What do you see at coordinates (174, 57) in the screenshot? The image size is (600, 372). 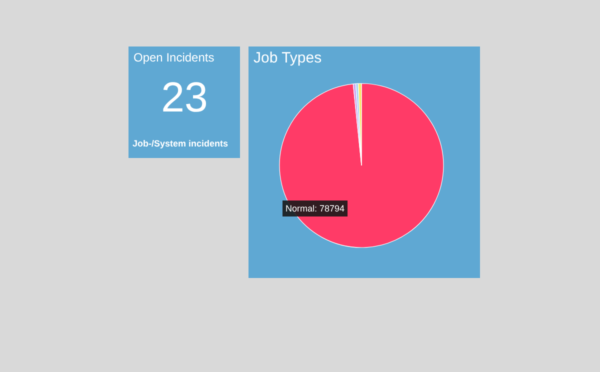 I see `text: Open Incidents` at bounding box center [174, 57].